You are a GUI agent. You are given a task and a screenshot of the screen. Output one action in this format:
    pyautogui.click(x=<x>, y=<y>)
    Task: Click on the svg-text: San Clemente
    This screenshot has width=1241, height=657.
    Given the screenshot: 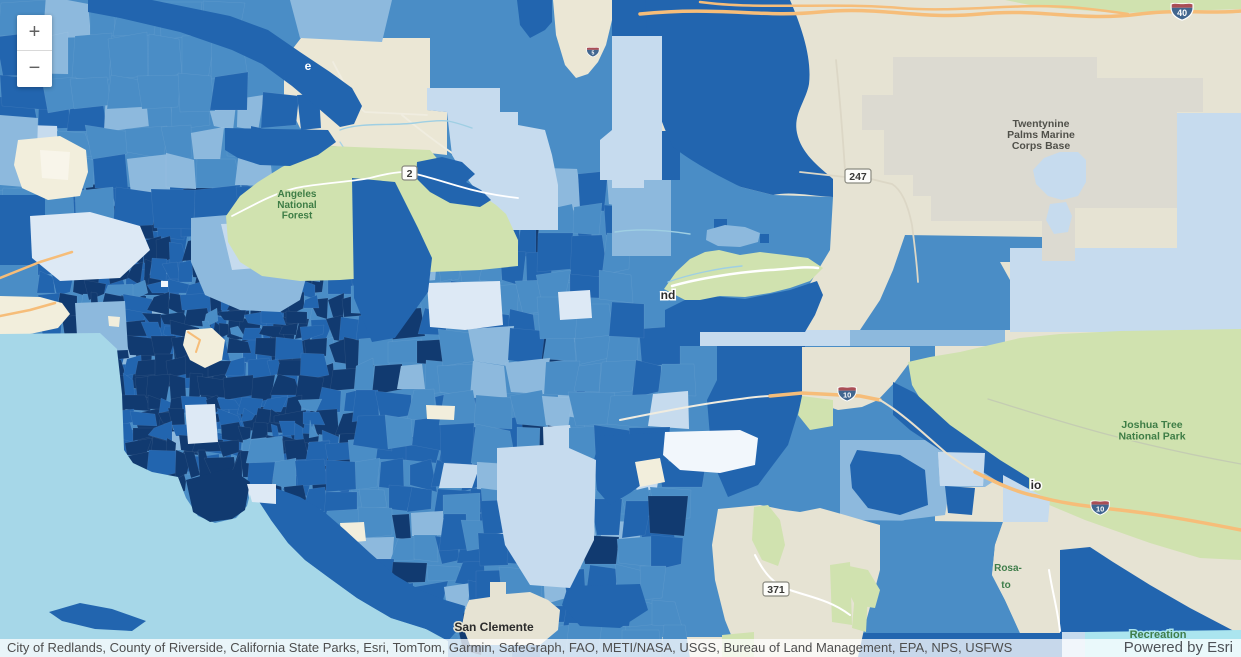 What is the action you would take?
    pyautogui.click(x=494, y=627)
    